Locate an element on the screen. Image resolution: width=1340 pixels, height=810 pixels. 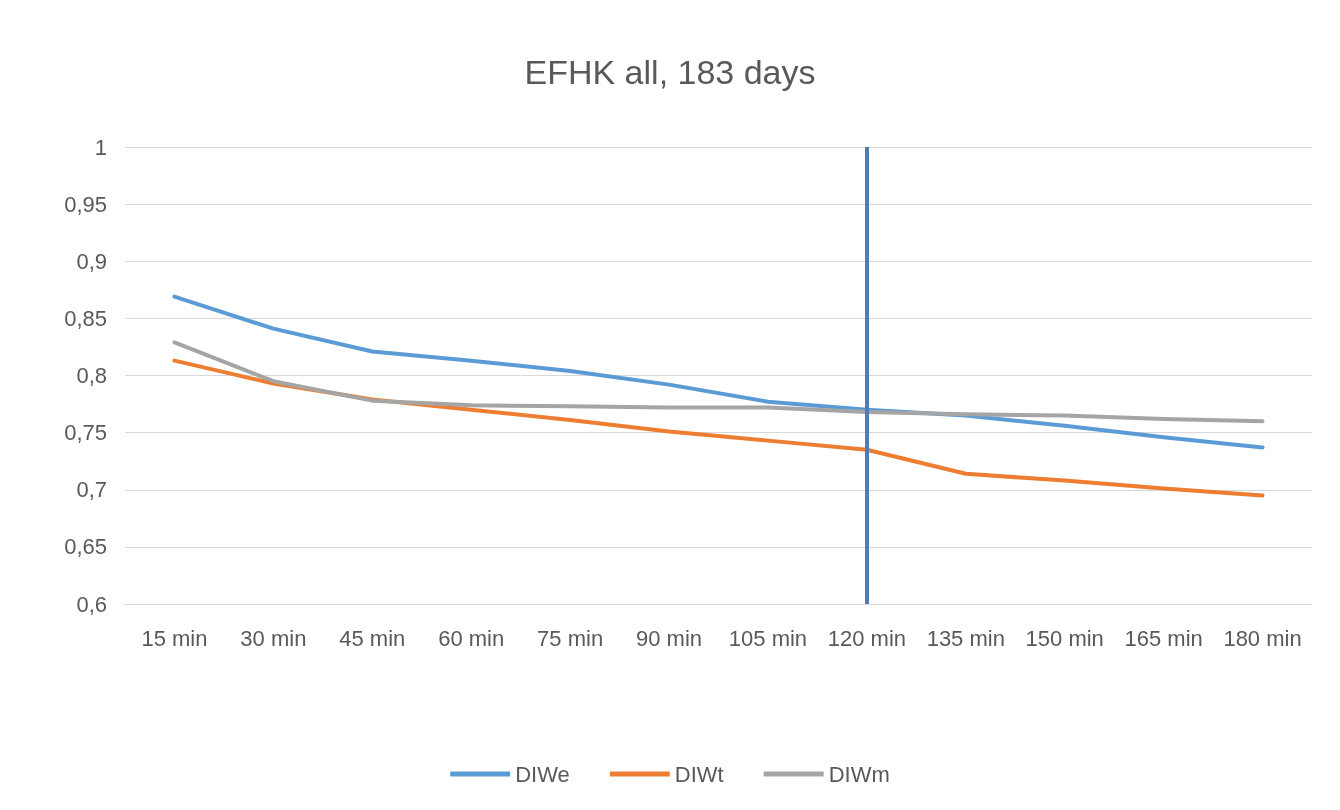
x-tick-label: 75 min is located at coordinates (570, 638).